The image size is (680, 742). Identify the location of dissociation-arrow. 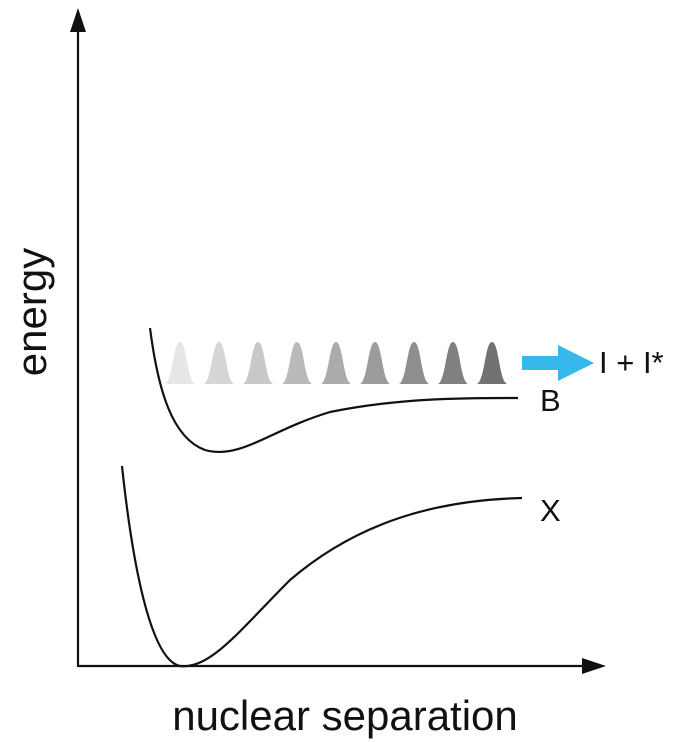
(558, 363).